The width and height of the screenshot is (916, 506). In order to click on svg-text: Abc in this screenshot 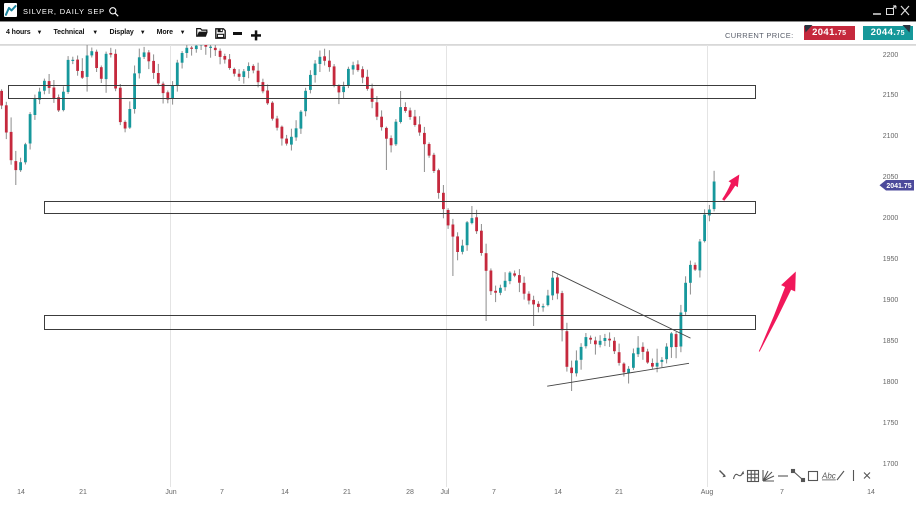, I will do `click(828, 476)`.